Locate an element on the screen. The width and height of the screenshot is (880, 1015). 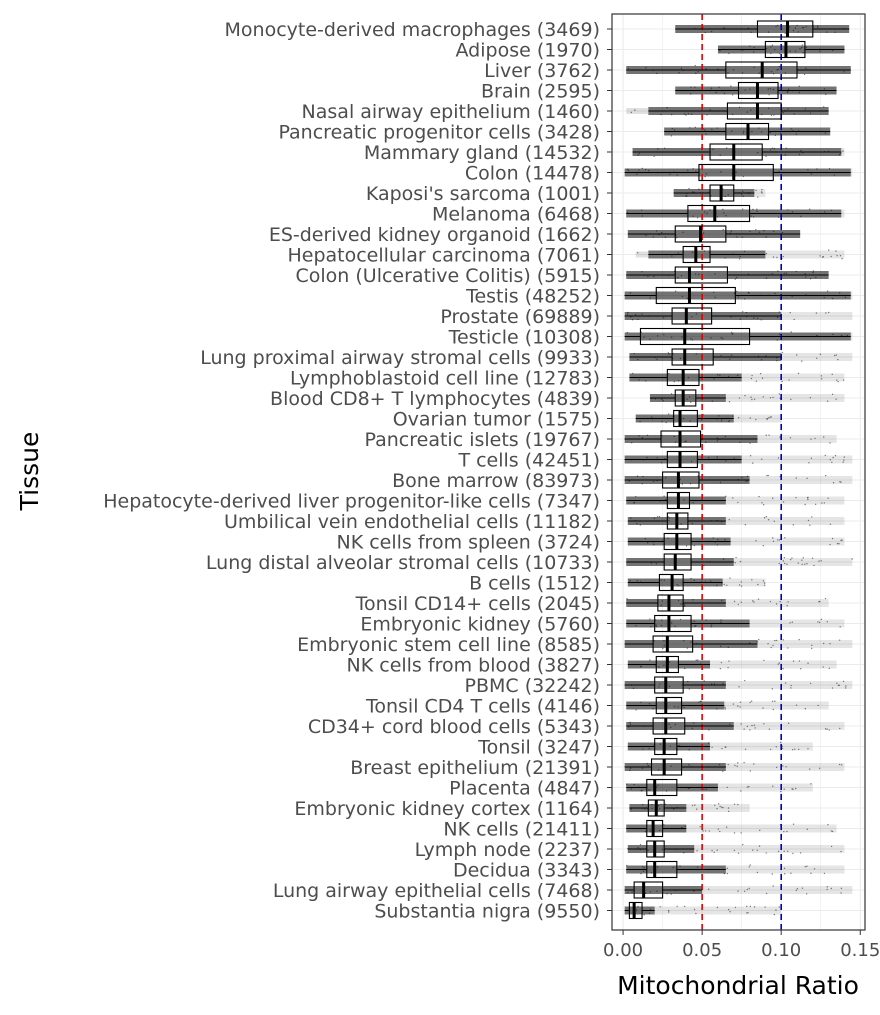
category-label: Hepatocellular carcinoma (7061) is located at coordinates (443, 256).